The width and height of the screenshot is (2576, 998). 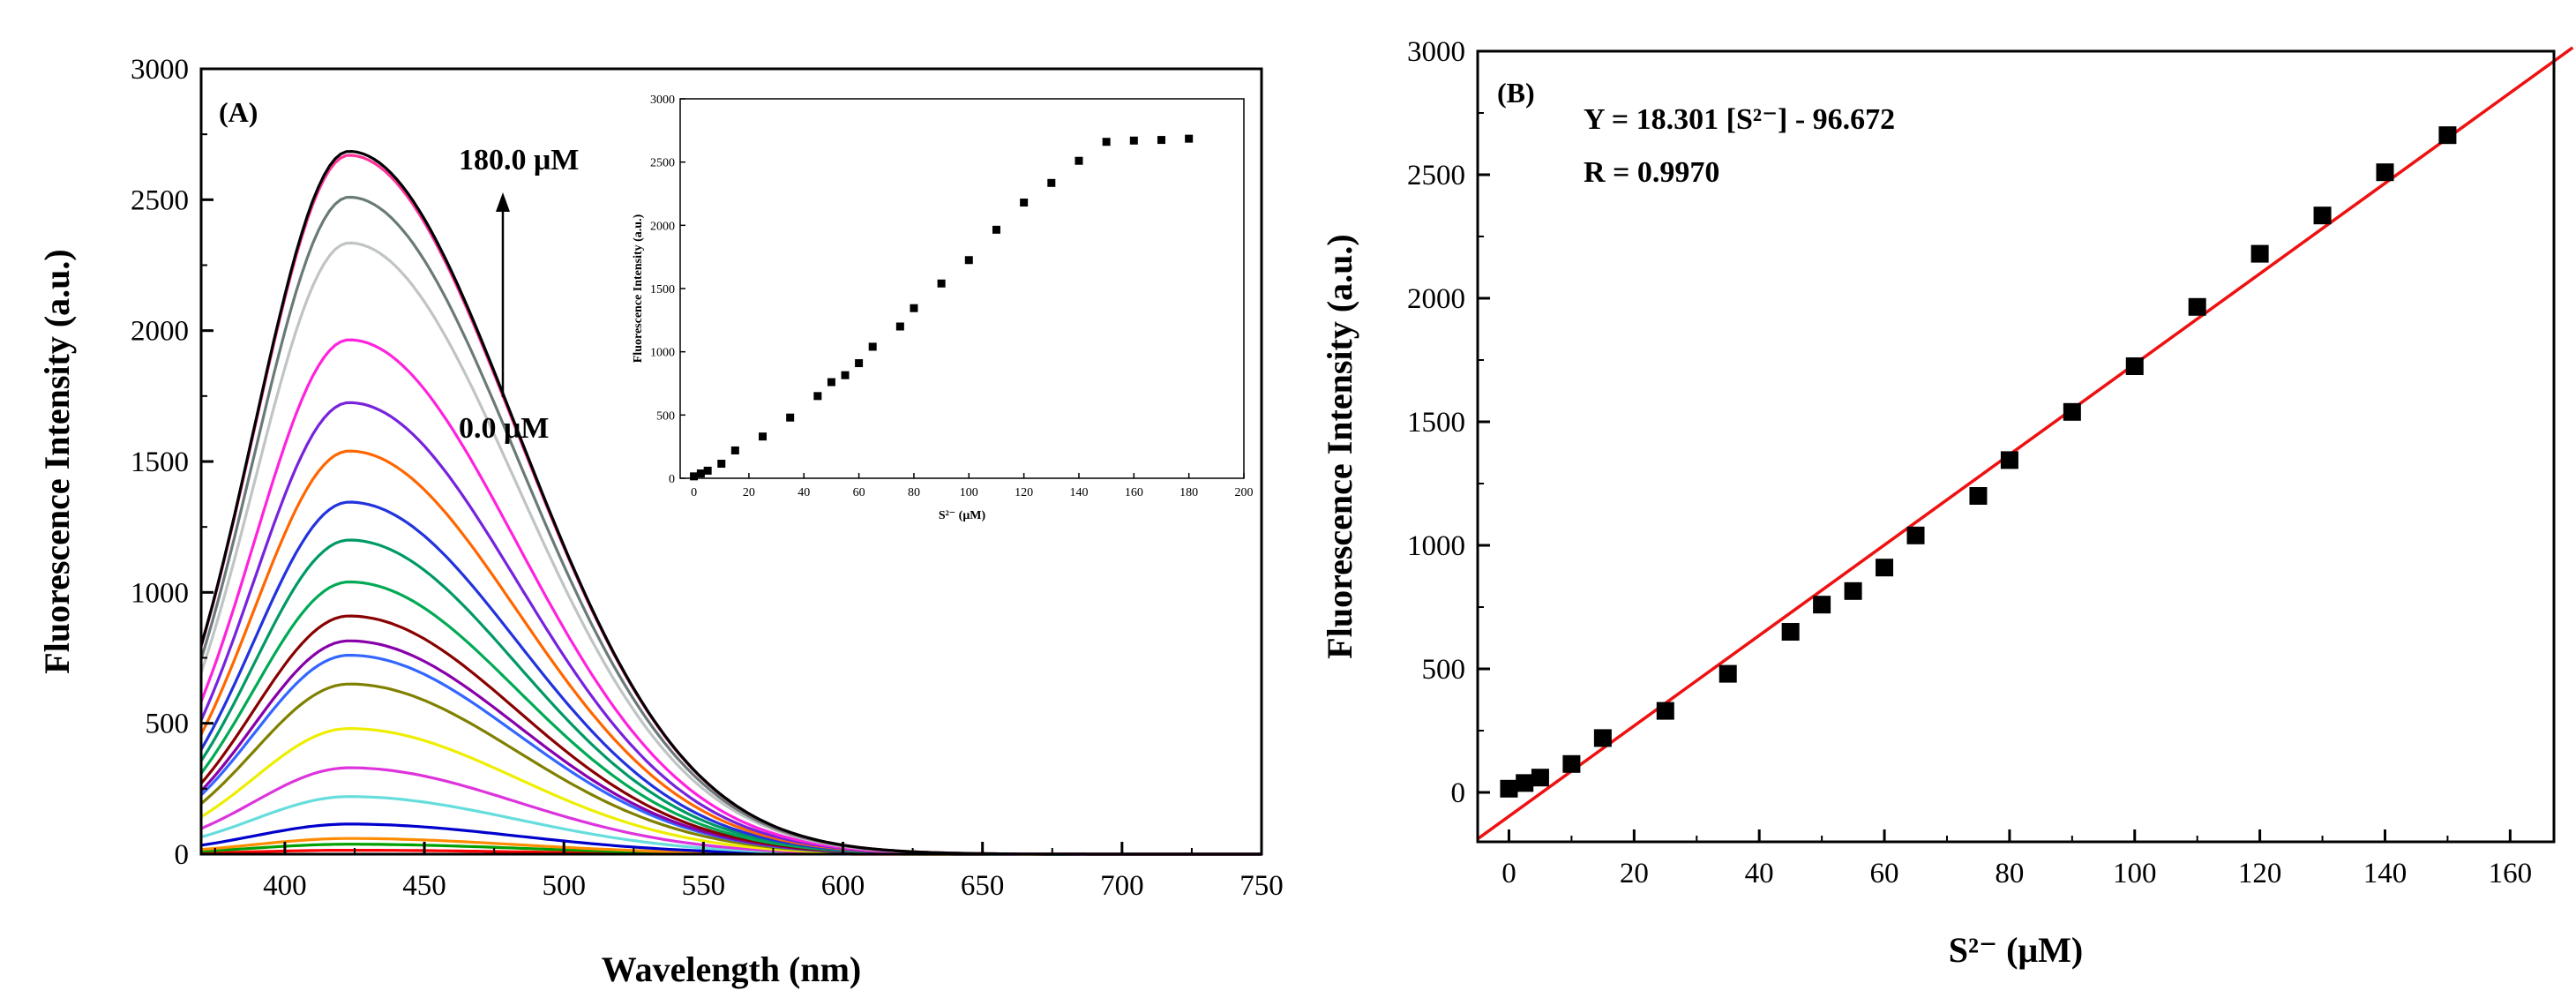 I want to click on panel-b-y-axis-title: Fluorescence Intensity (a.u.), so click(x=1340, y=446).